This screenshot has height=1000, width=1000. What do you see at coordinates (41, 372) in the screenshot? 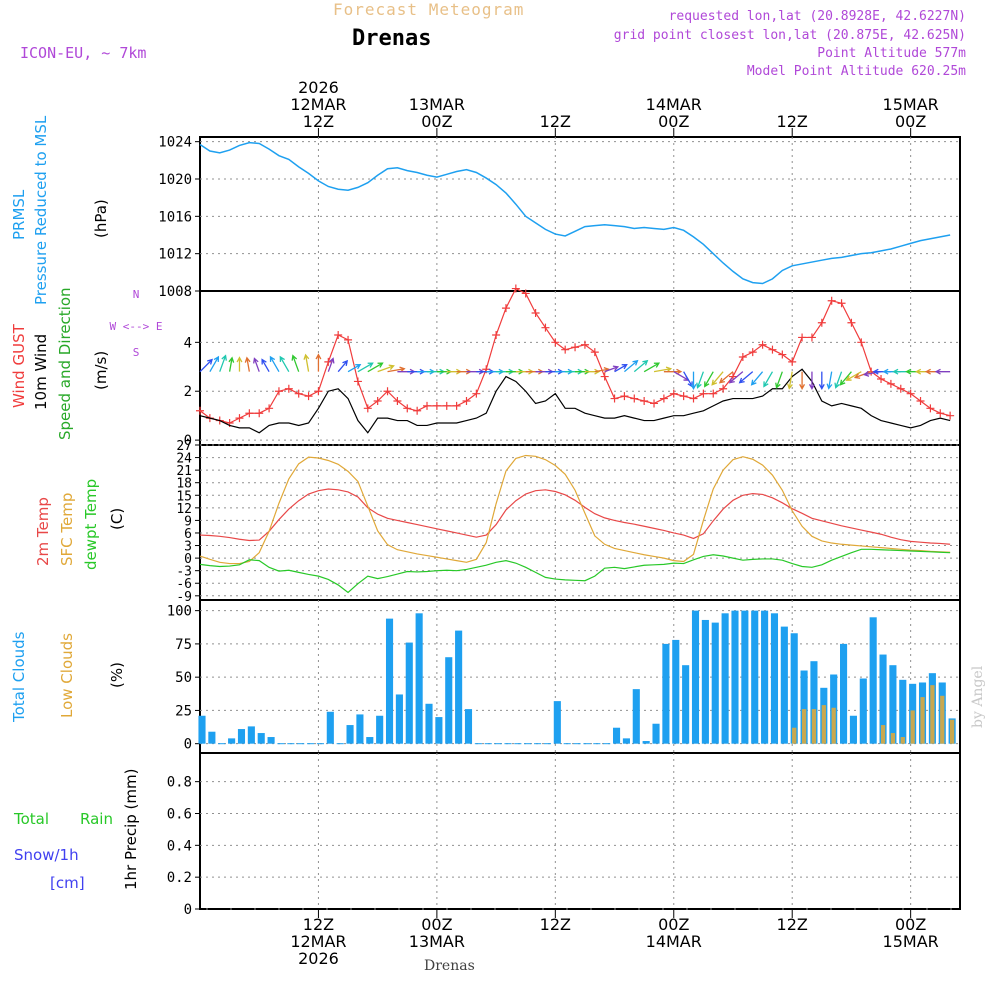
I see `wind-label: 10m Wind` at bounding box center [41, 372].